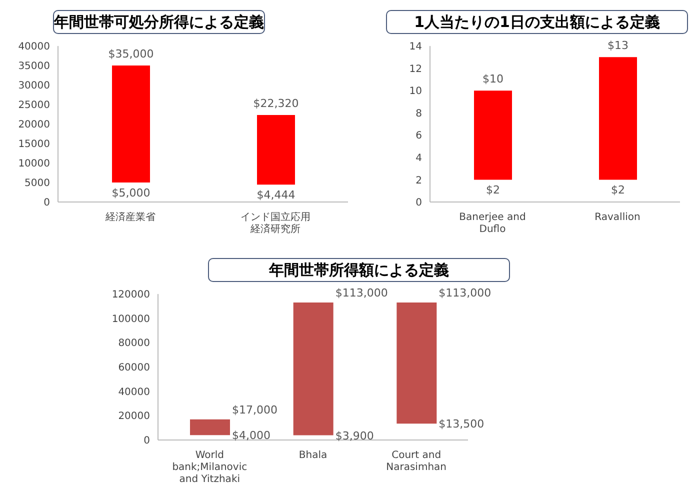  What do you see at coordinates (416, 462) in the screenshot?
I see `x-tick-label: Court and Narasimhan` at bounding box center [416, 462].